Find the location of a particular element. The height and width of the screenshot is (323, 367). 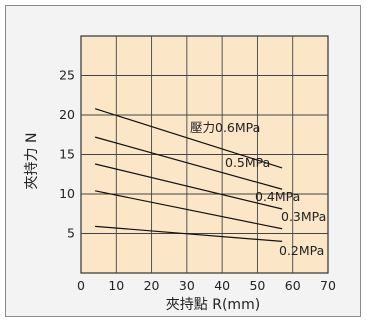

series-label: 0.4MPa is located at coordinates (277, 196).